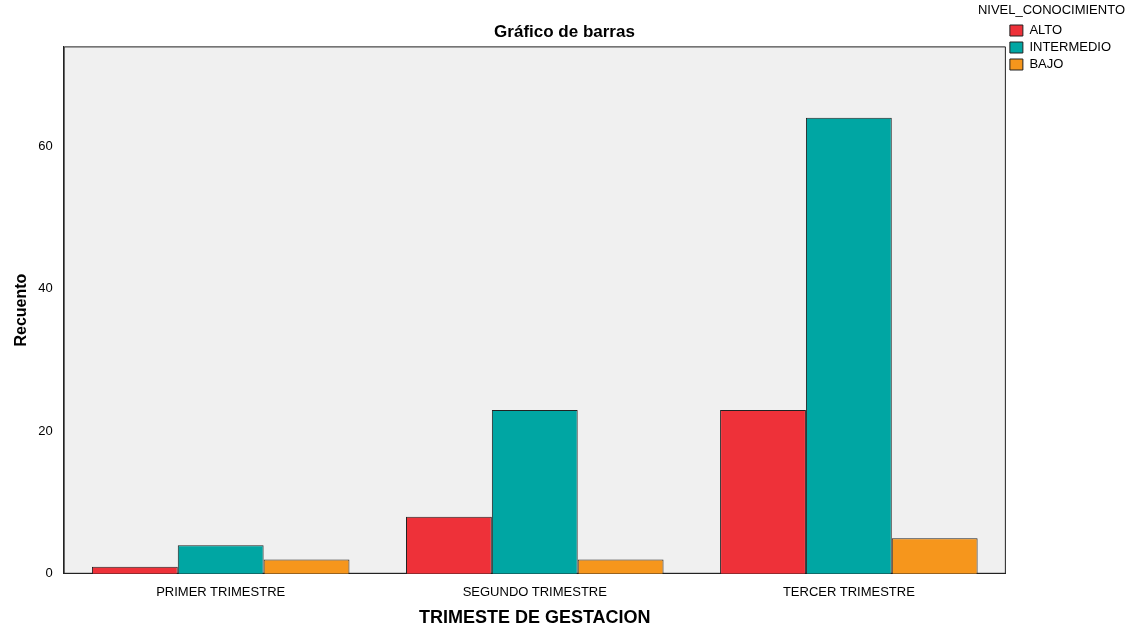 This screenshot has height=637, width=1131. Describe the element at coordinates (1046, 30) in the screenshot. I see `legend-label: ALTO` at that location.